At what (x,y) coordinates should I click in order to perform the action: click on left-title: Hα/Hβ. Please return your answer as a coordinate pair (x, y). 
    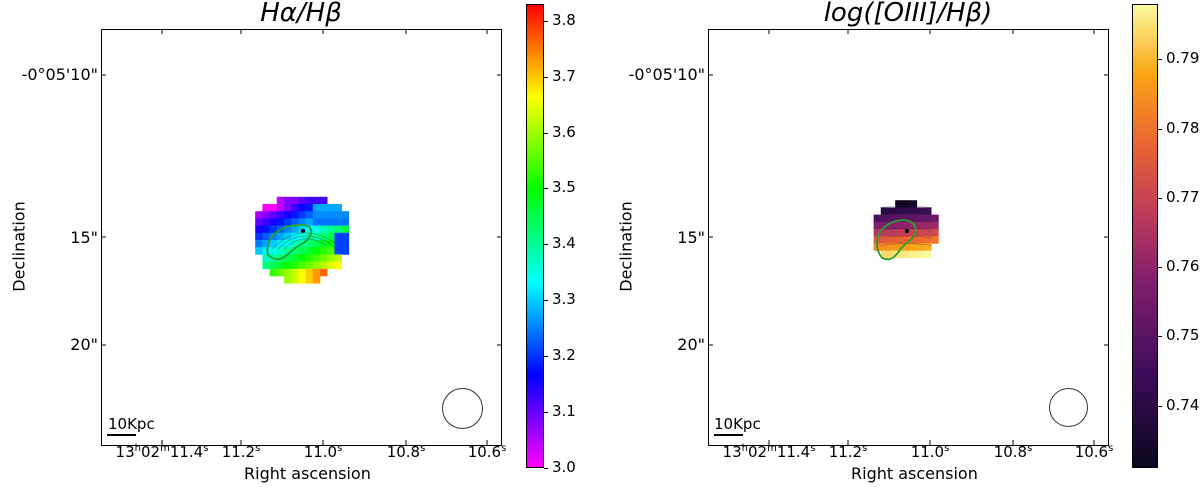
    Looking at the image, I should click on (301, 14).